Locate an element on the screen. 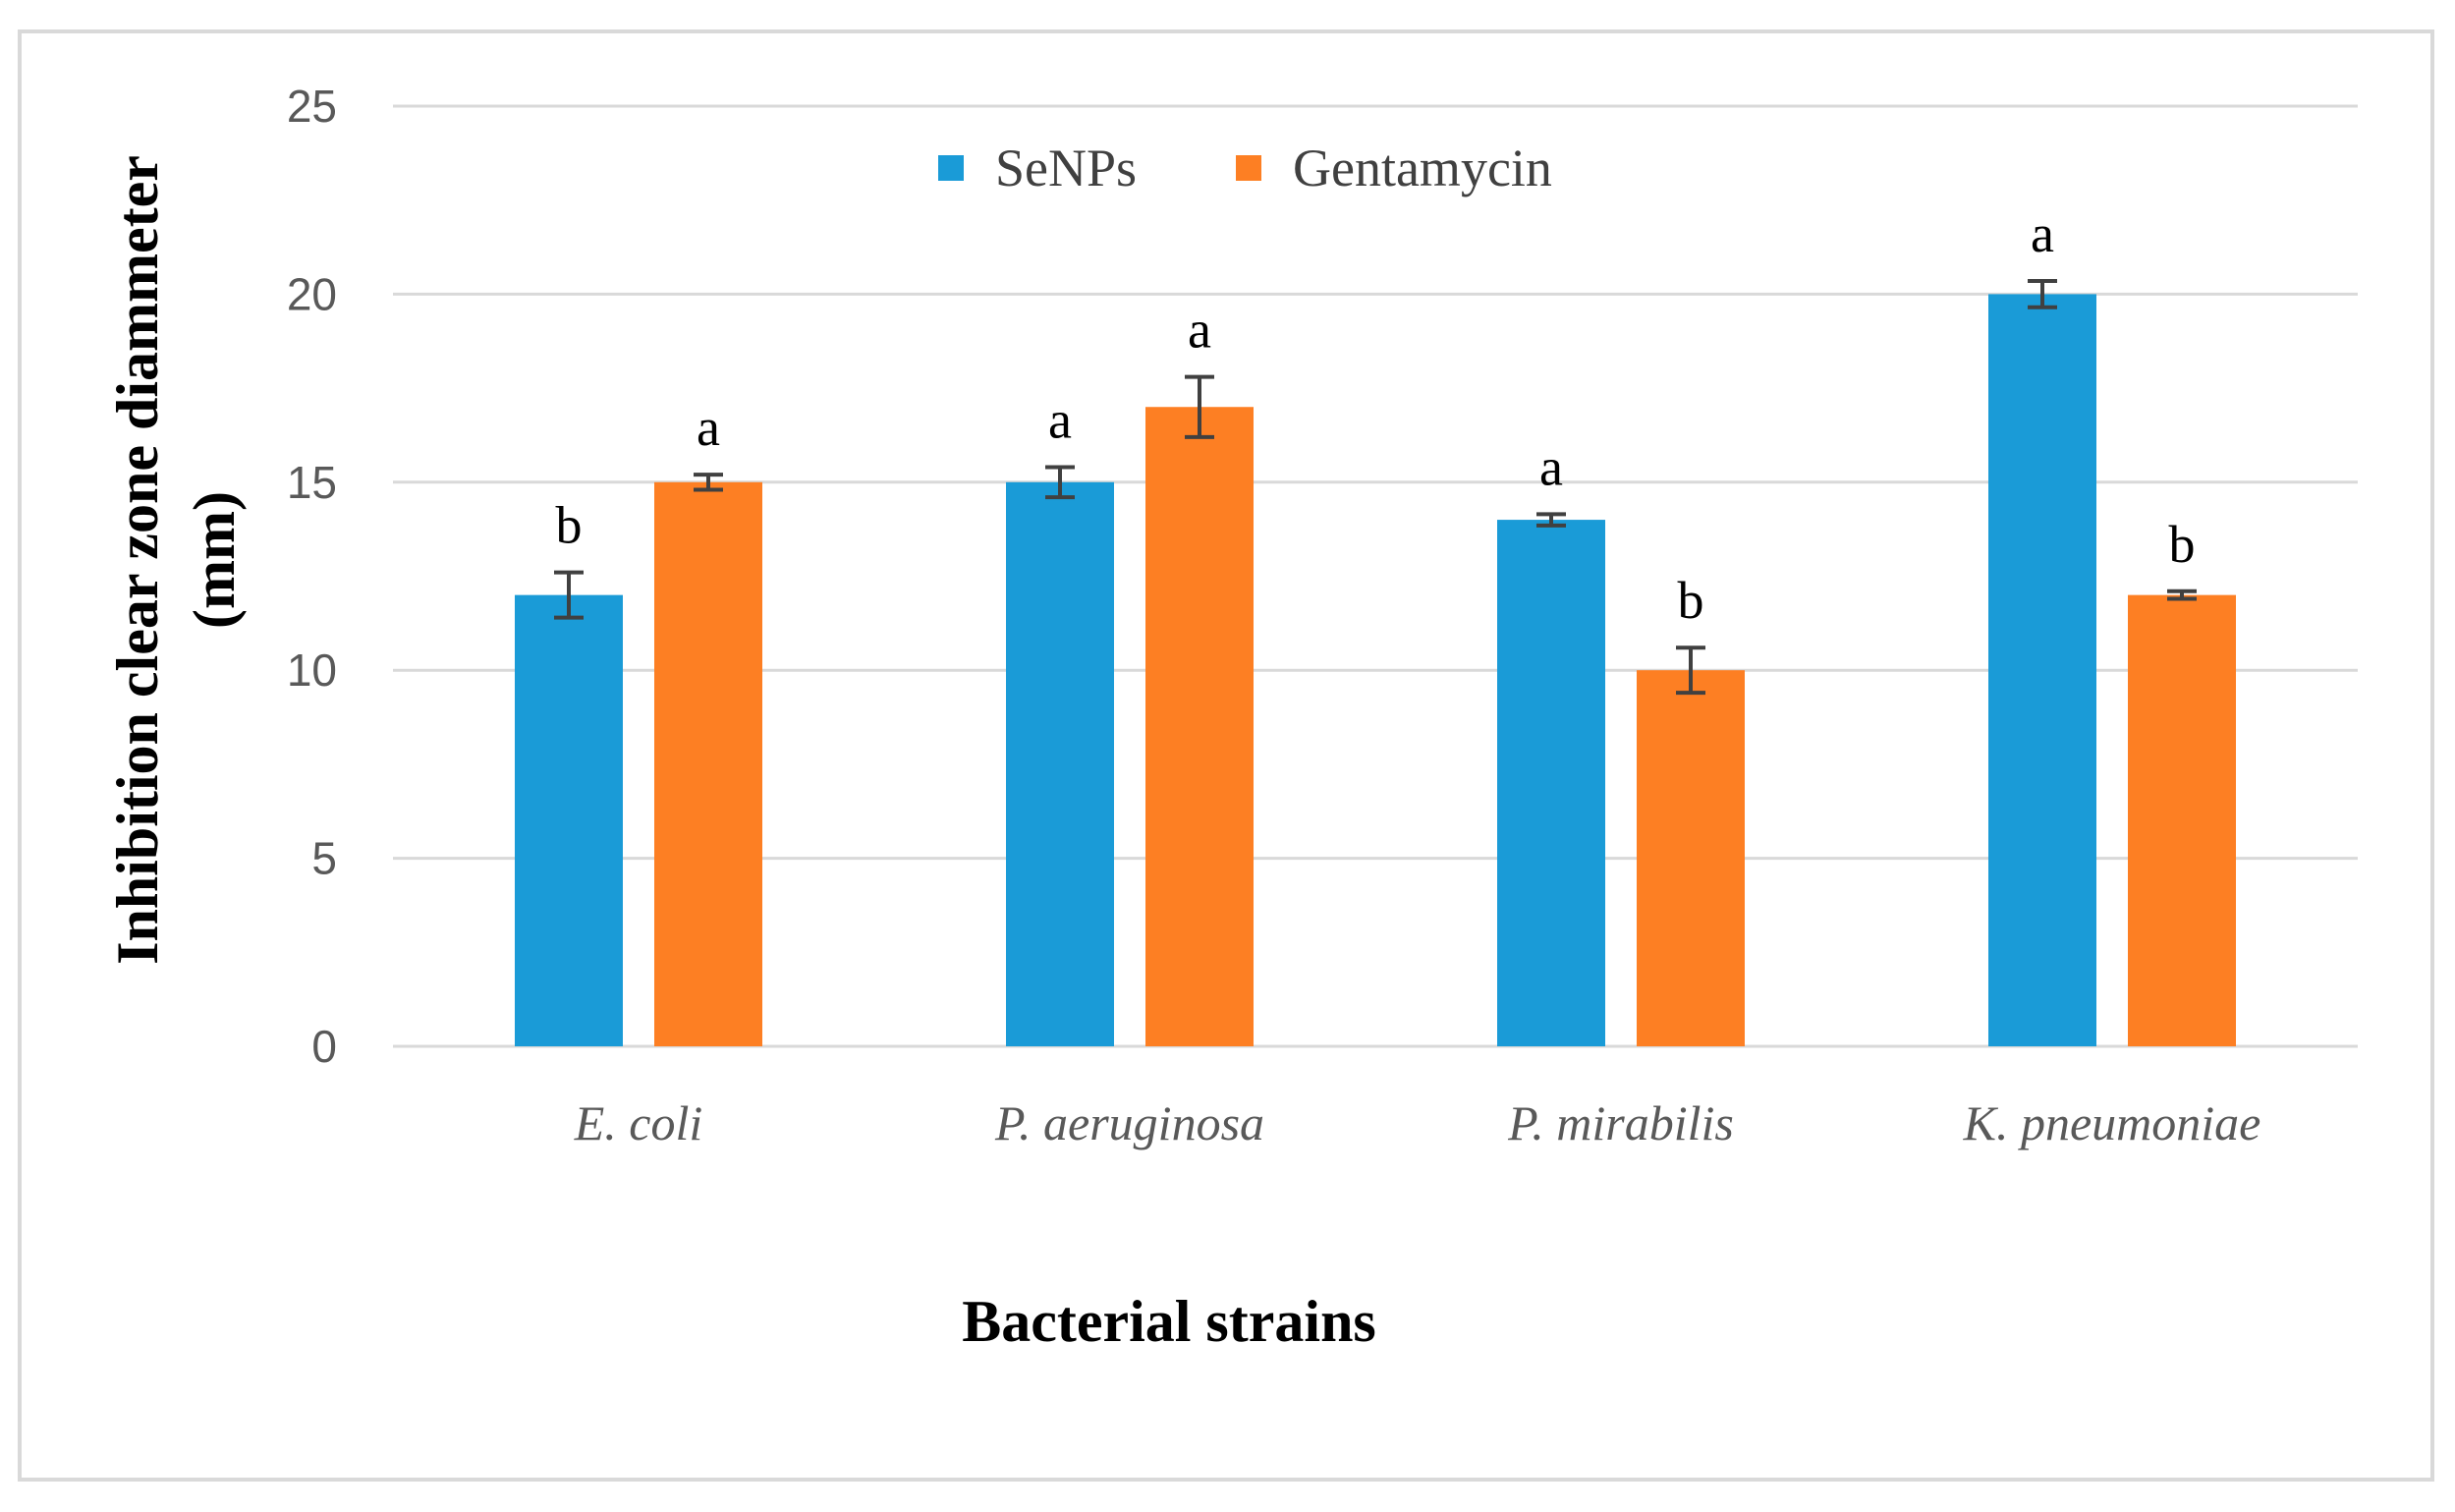  y-axis-ticks: 0 5 10 15 20 25 is located at coordinates (312, 576).